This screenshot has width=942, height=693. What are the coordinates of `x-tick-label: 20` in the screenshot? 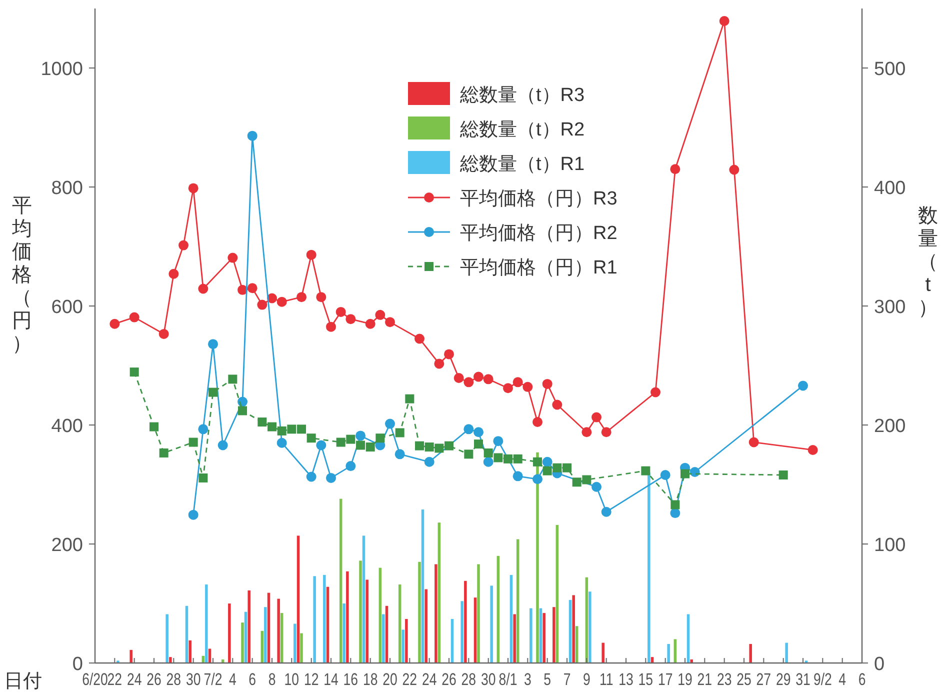 It's located at (390, 680).